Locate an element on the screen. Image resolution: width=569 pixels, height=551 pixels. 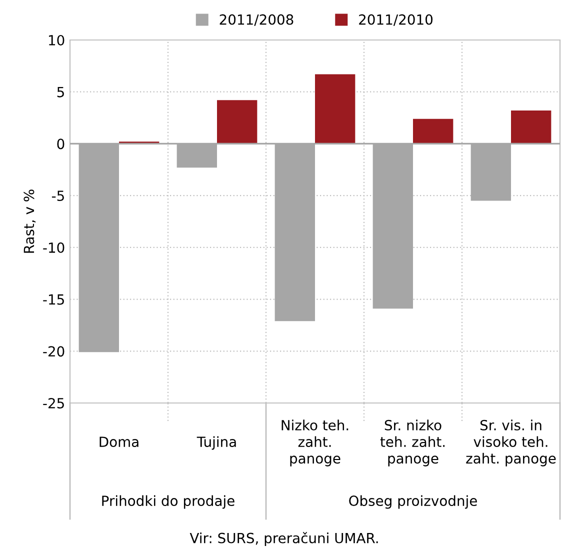
text: Obseg proizvodnje is located at coordinates (413, 502).